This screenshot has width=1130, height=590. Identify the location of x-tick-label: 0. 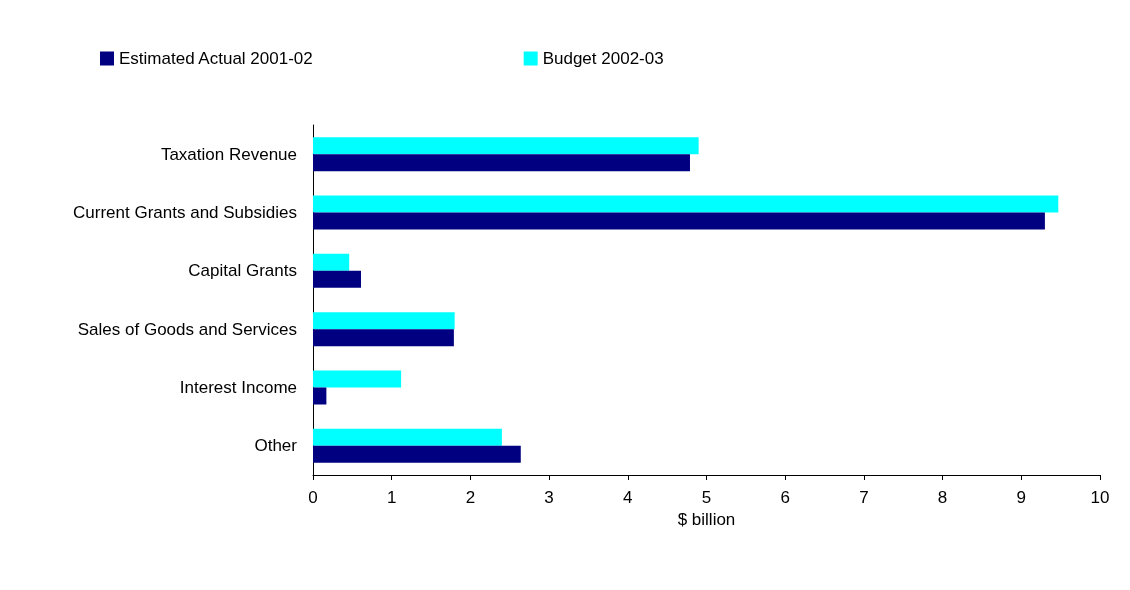
(313, 497).